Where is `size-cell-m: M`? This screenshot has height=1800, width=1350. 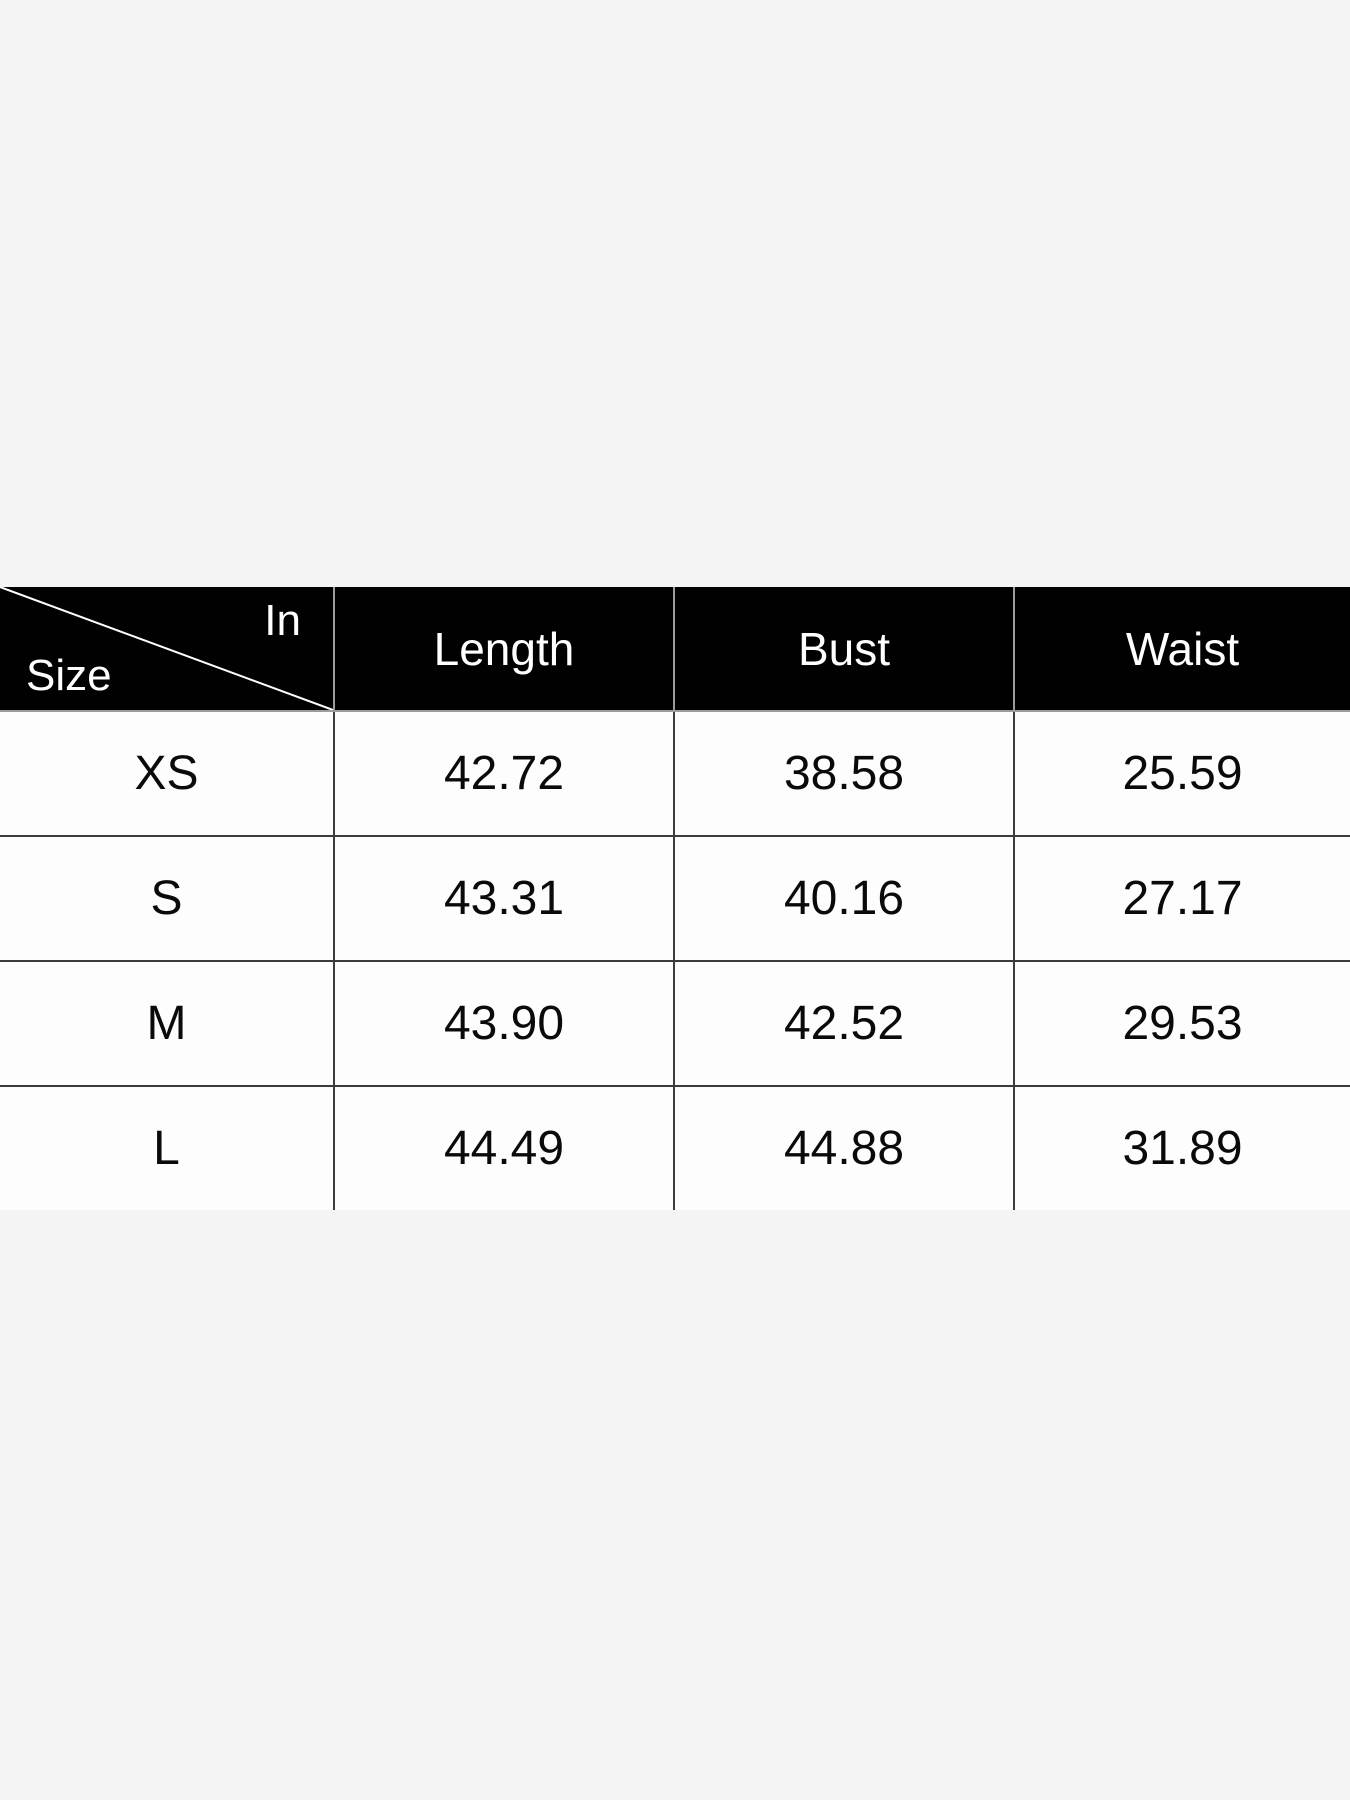
size-cell-m: M is located at coordinates (167, 1024).